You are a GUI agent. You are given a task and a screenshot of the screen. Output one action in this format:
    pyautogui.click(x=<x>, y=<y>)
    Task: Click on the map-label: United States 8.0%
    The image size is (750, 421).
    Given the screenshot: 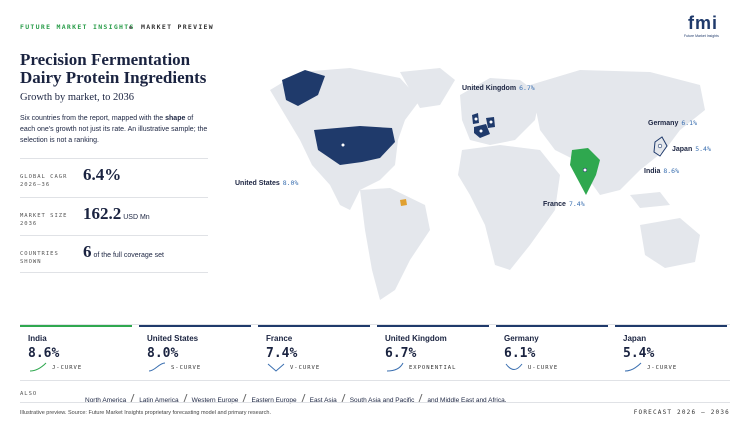 What is the action you would take?
    pyautogui.click(x=266, y=183)
    